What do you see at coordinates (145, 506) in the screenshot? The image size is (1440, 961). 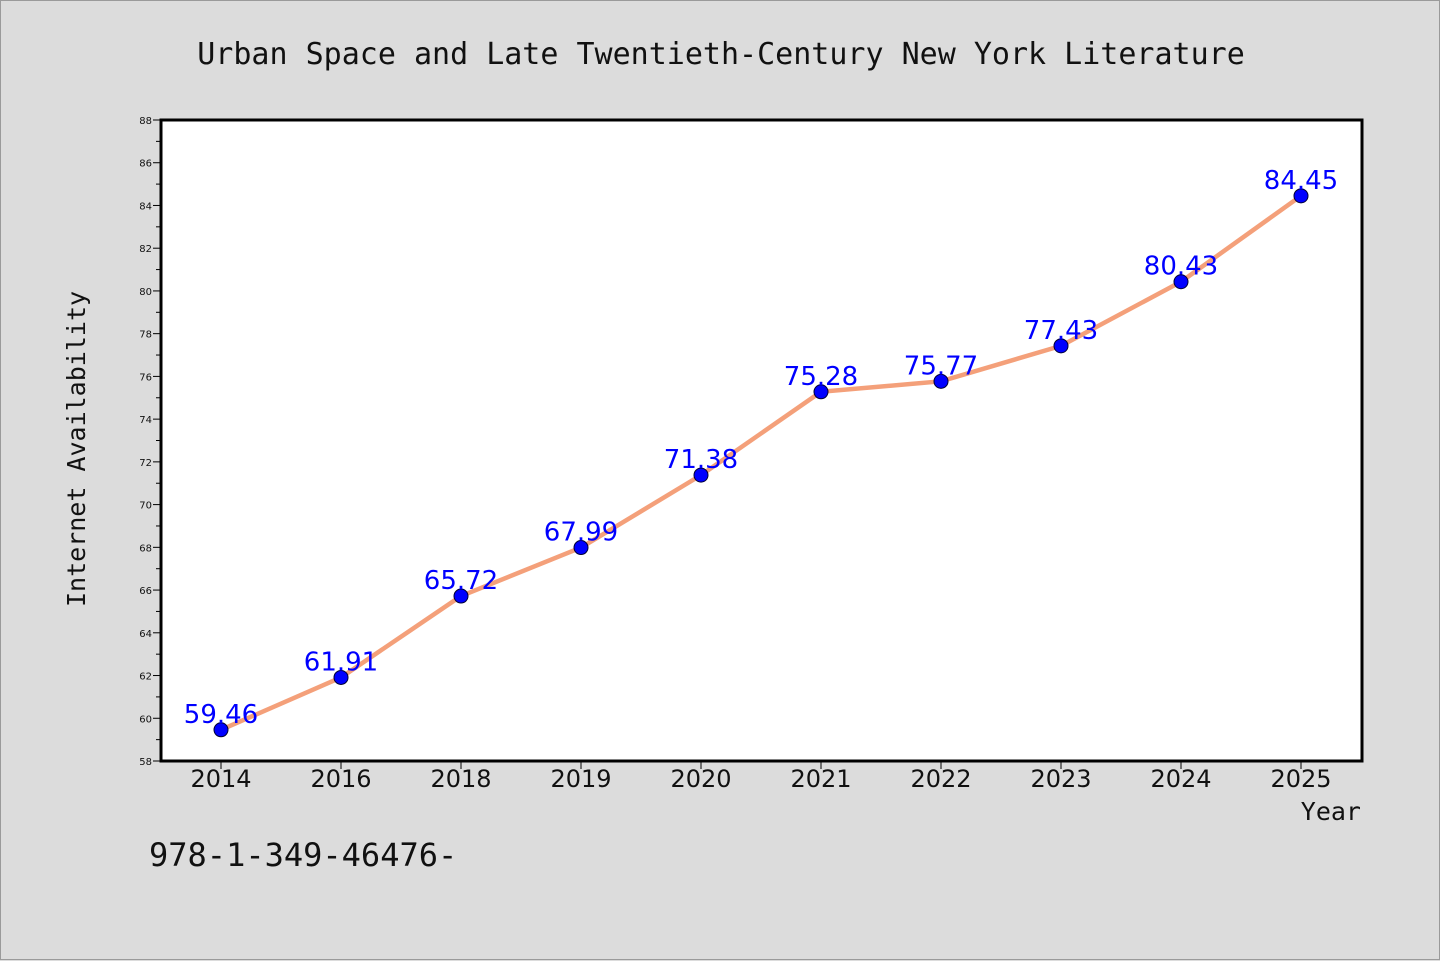 I see `y-tick-label: 70` at bounding box center [145, 506].